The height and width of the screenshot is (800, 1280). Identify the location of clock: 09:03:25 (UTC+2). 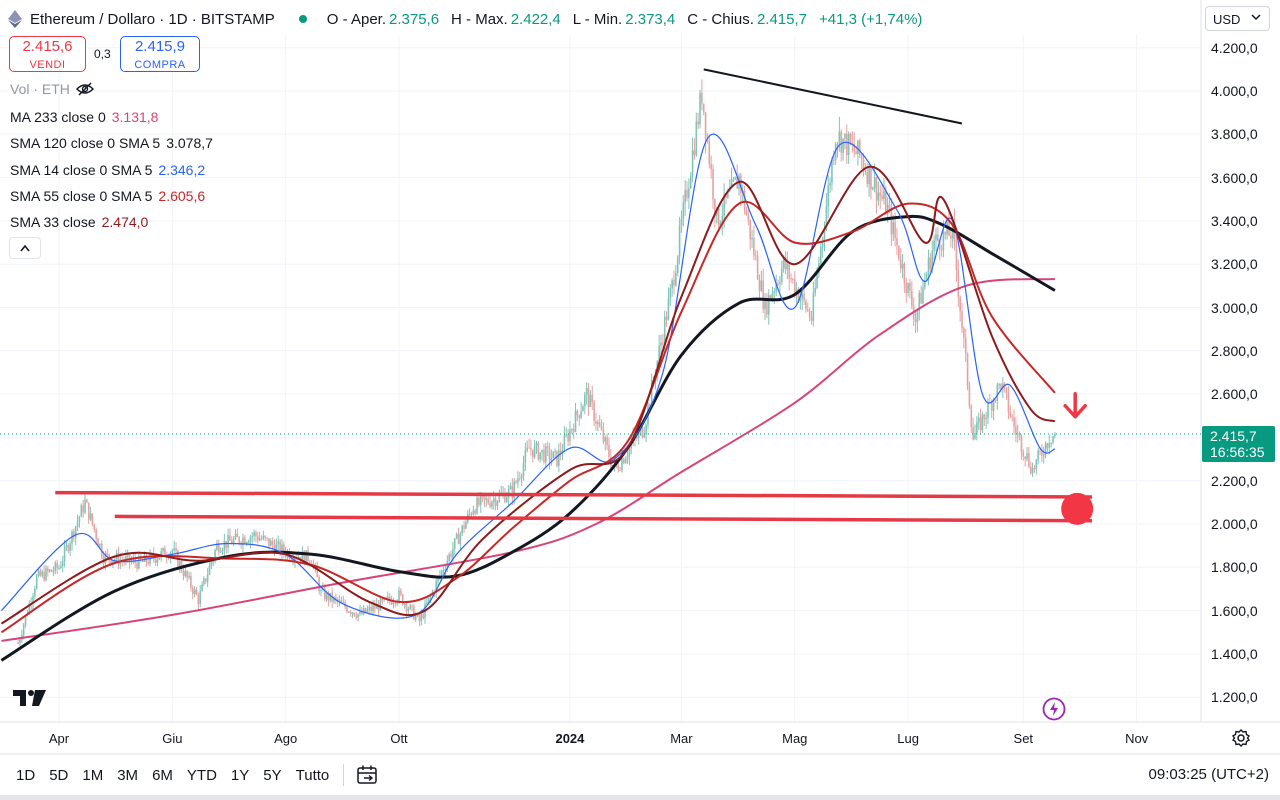
(1208, 774).